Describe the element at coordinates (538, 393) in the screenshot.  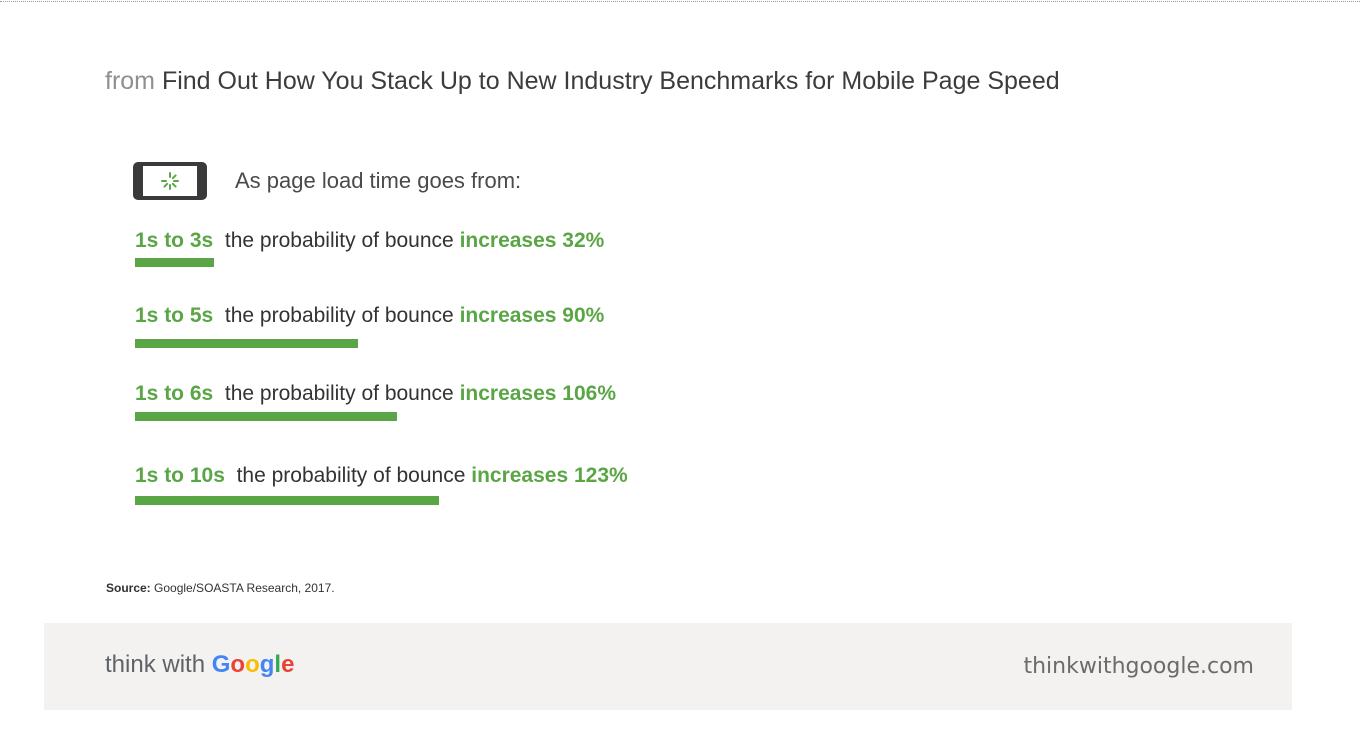
I see `bar-value-label: increases 106%` at that location.